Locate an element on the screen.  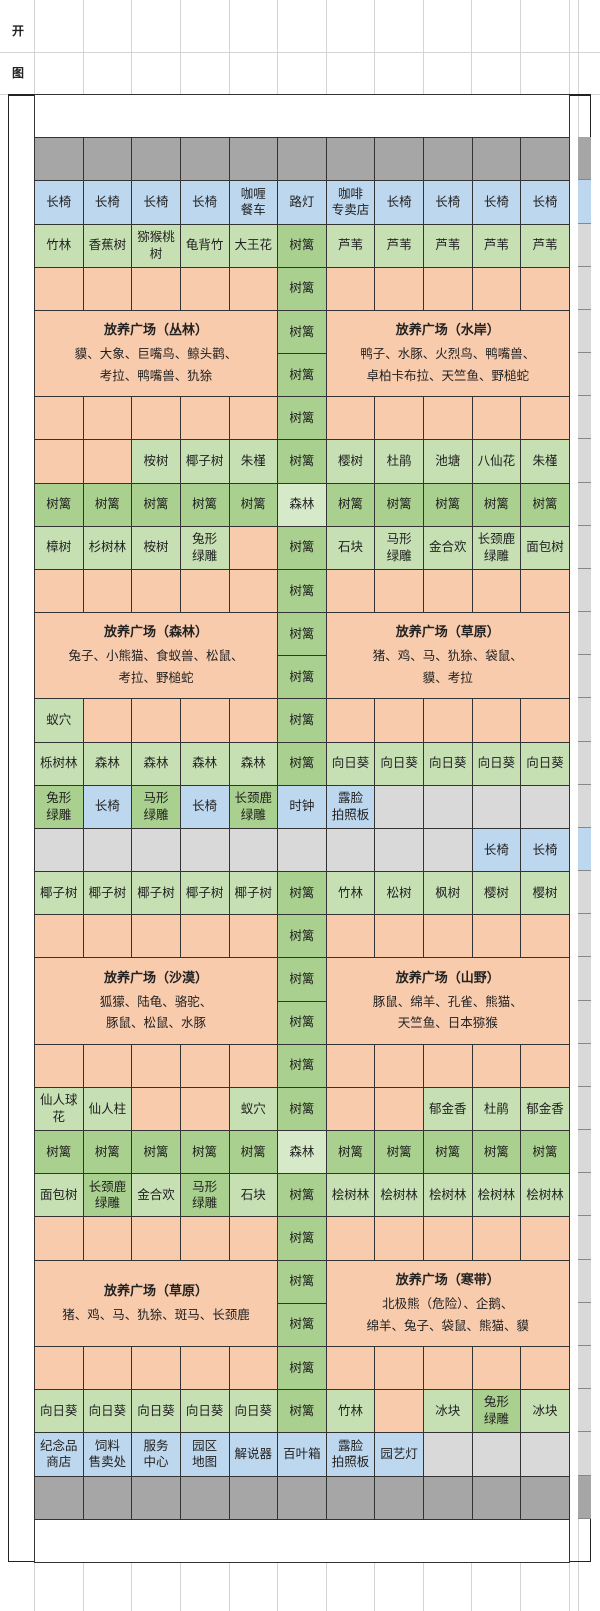
map-cell: 樟树 is located at coordinates (59, 548).